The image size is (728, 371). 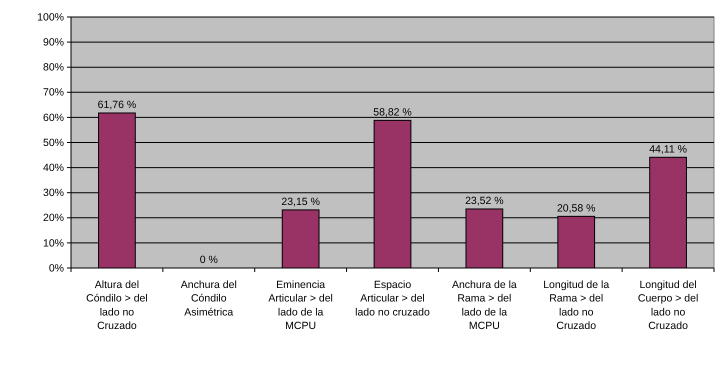 I want to click on y-tick-label: 50%, so click(x=53, y=142).